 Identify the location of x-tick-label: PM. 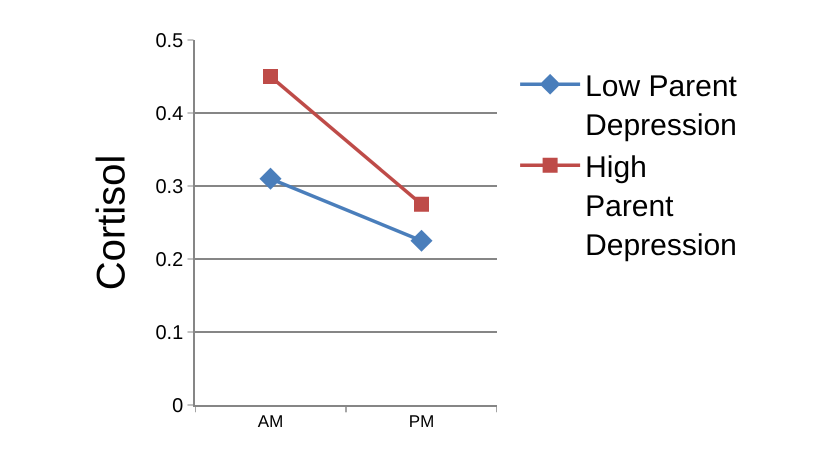
(421, 422).